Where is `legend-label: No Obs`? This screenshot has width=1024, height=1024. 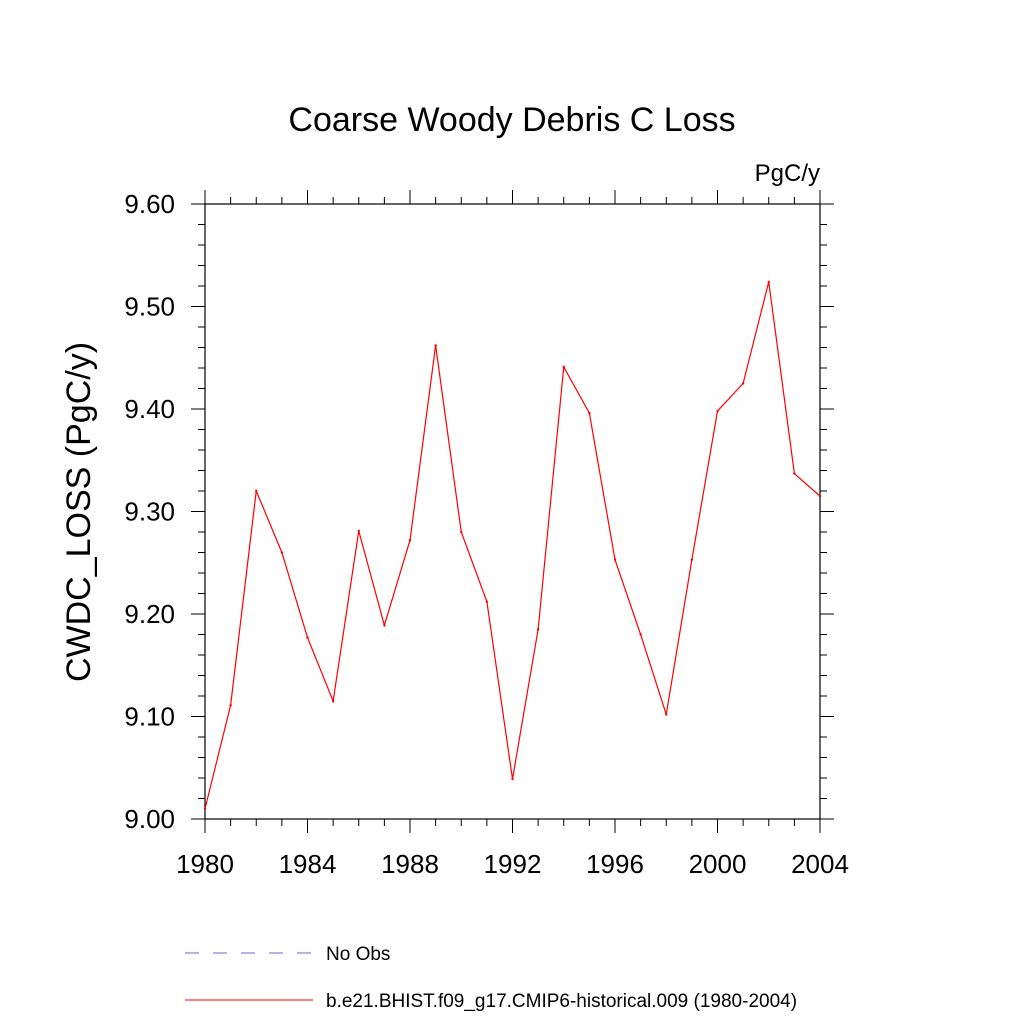
legend-label: No Obs is located at coordinates (358, 954).